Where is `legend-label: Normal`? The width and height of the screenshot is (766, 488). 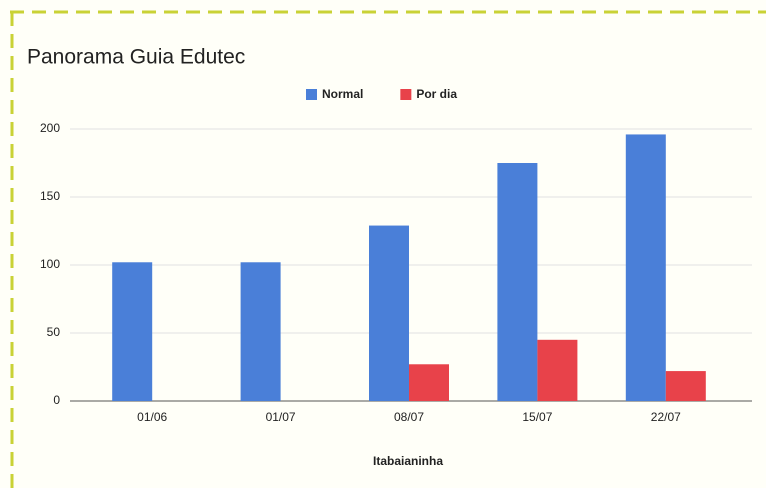 legend-label: Normal is located at coordinates (342, 94).